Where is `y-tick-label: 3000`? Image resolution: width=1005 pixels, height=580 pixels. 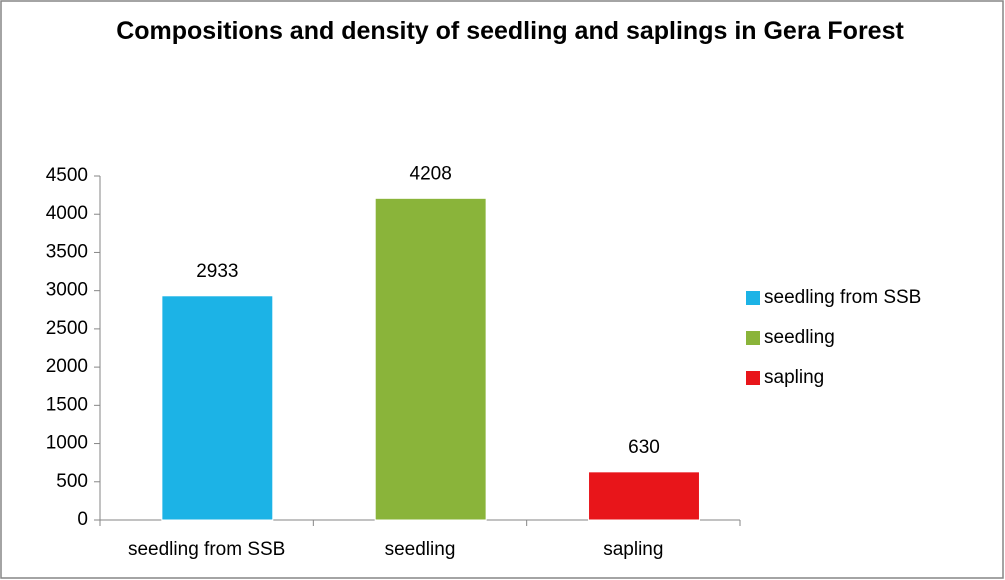 y-tick-label: 3000 is located at coordinates (67, 290).